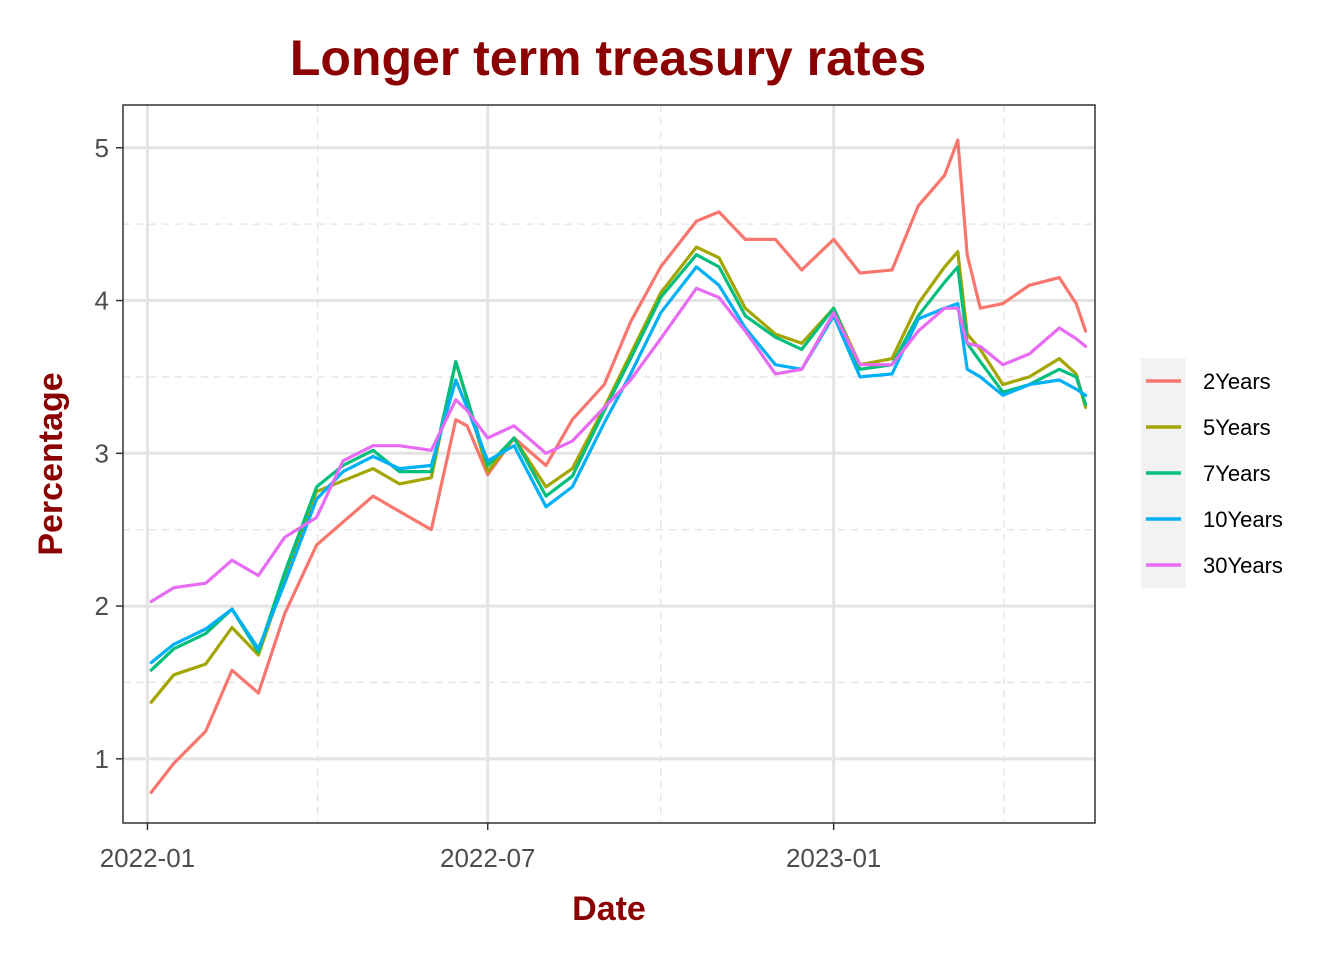  Describe the element at coordinates (102, 148) in the screenshot. I see `y-tick-label: 5` at that location.